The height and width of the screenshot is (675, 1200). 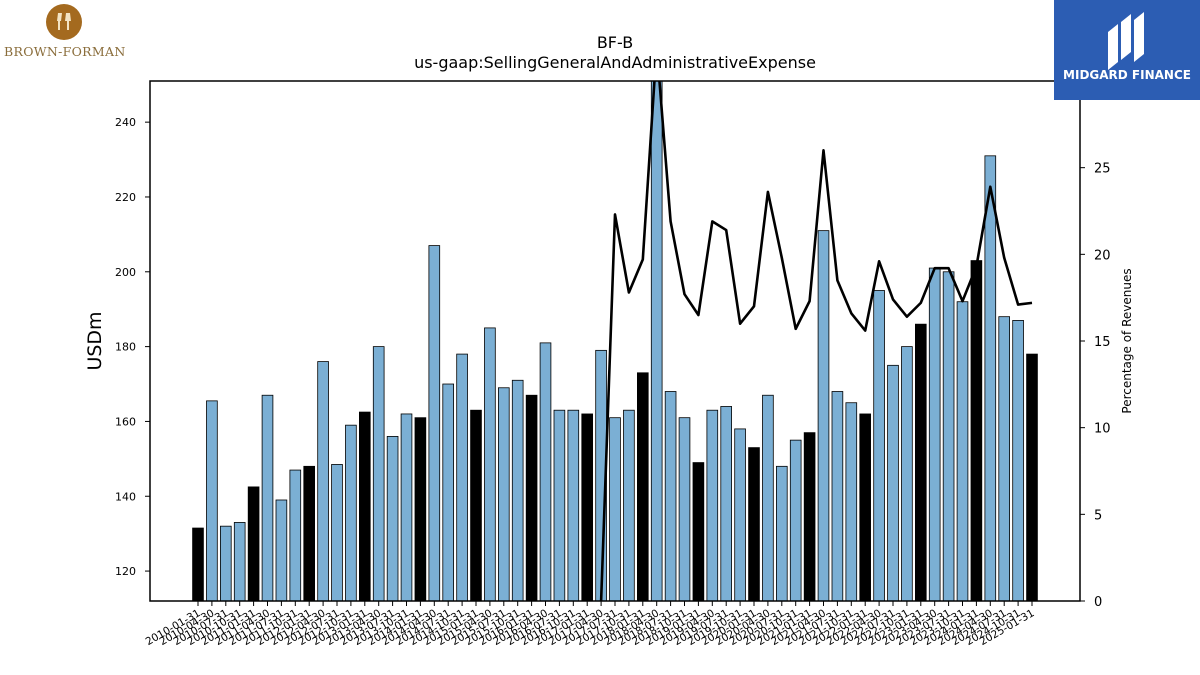 I want to click on y2-axis: 051015202530, so click(x=1095, y=342).